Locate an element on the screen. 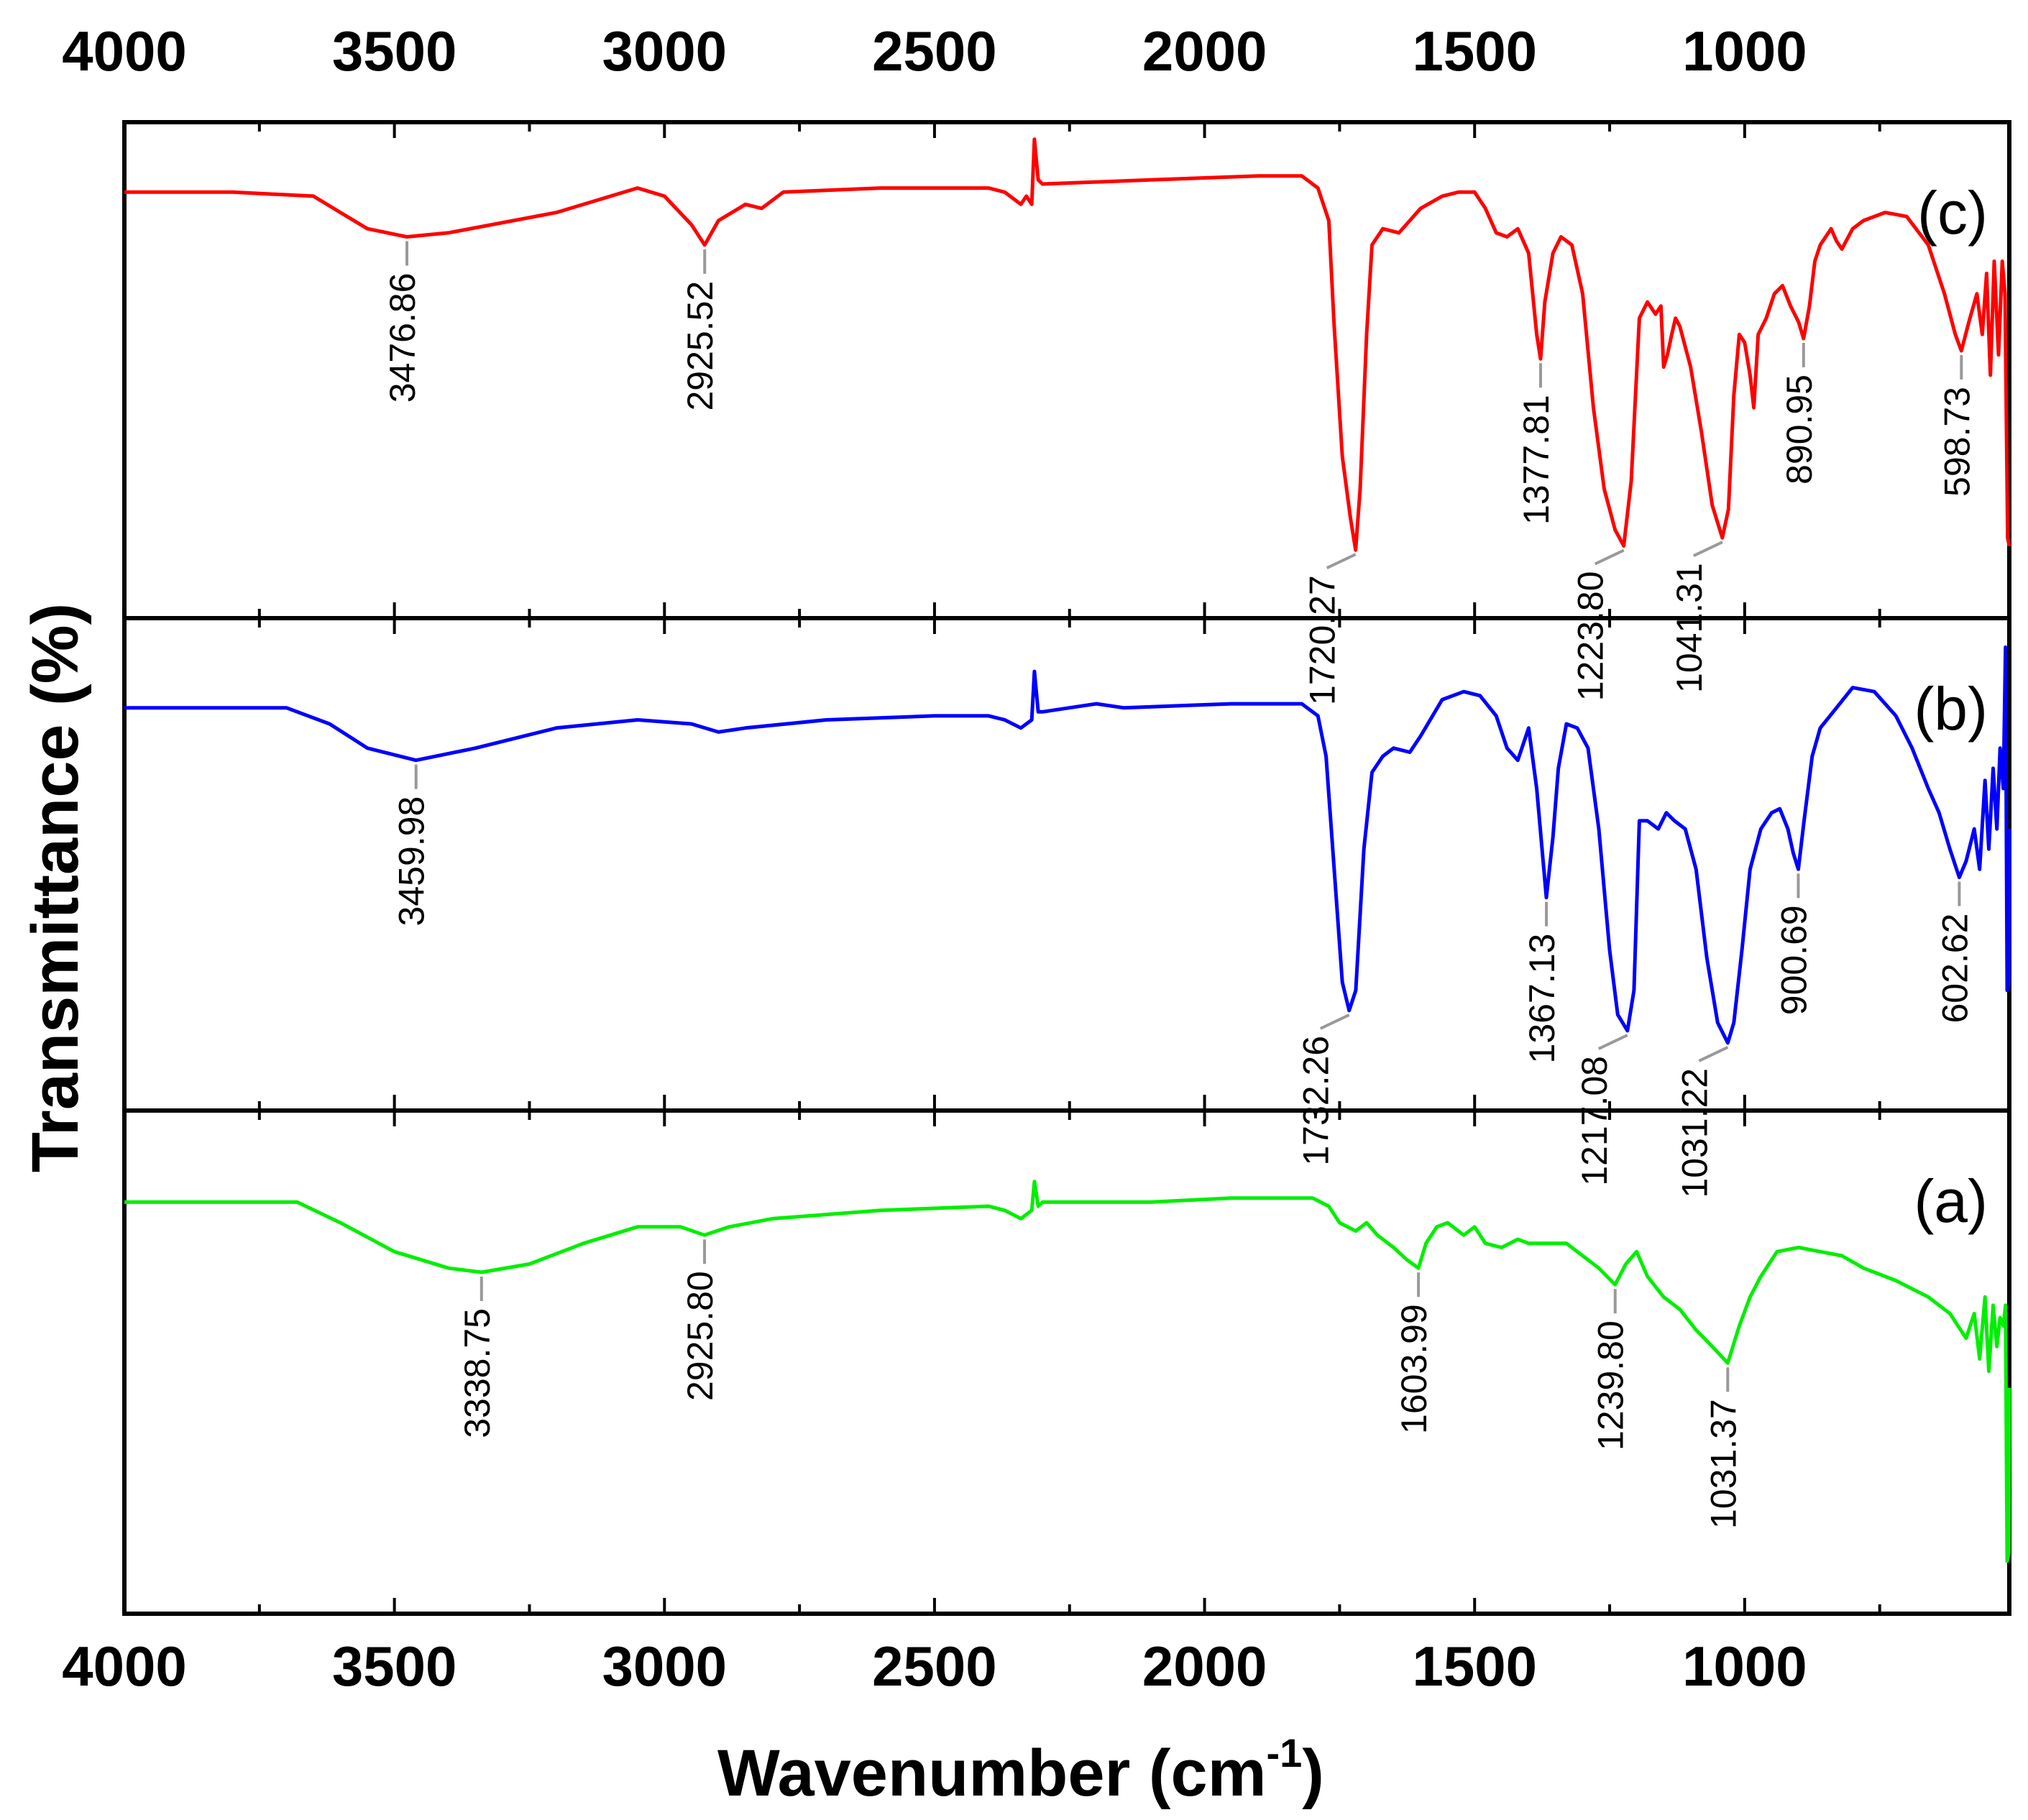 The height and width of the screenshot is (1820, 2028). x-tick-label-top-4000: 4000 is located at coordinates (124, 51).